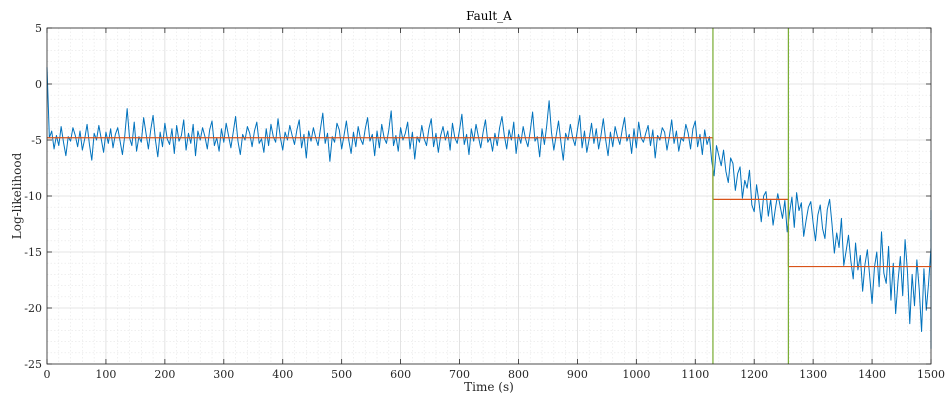  Describe the element at coordinates (33, 308) in the screenshot. I see `y-tick-label: -20` at that location.